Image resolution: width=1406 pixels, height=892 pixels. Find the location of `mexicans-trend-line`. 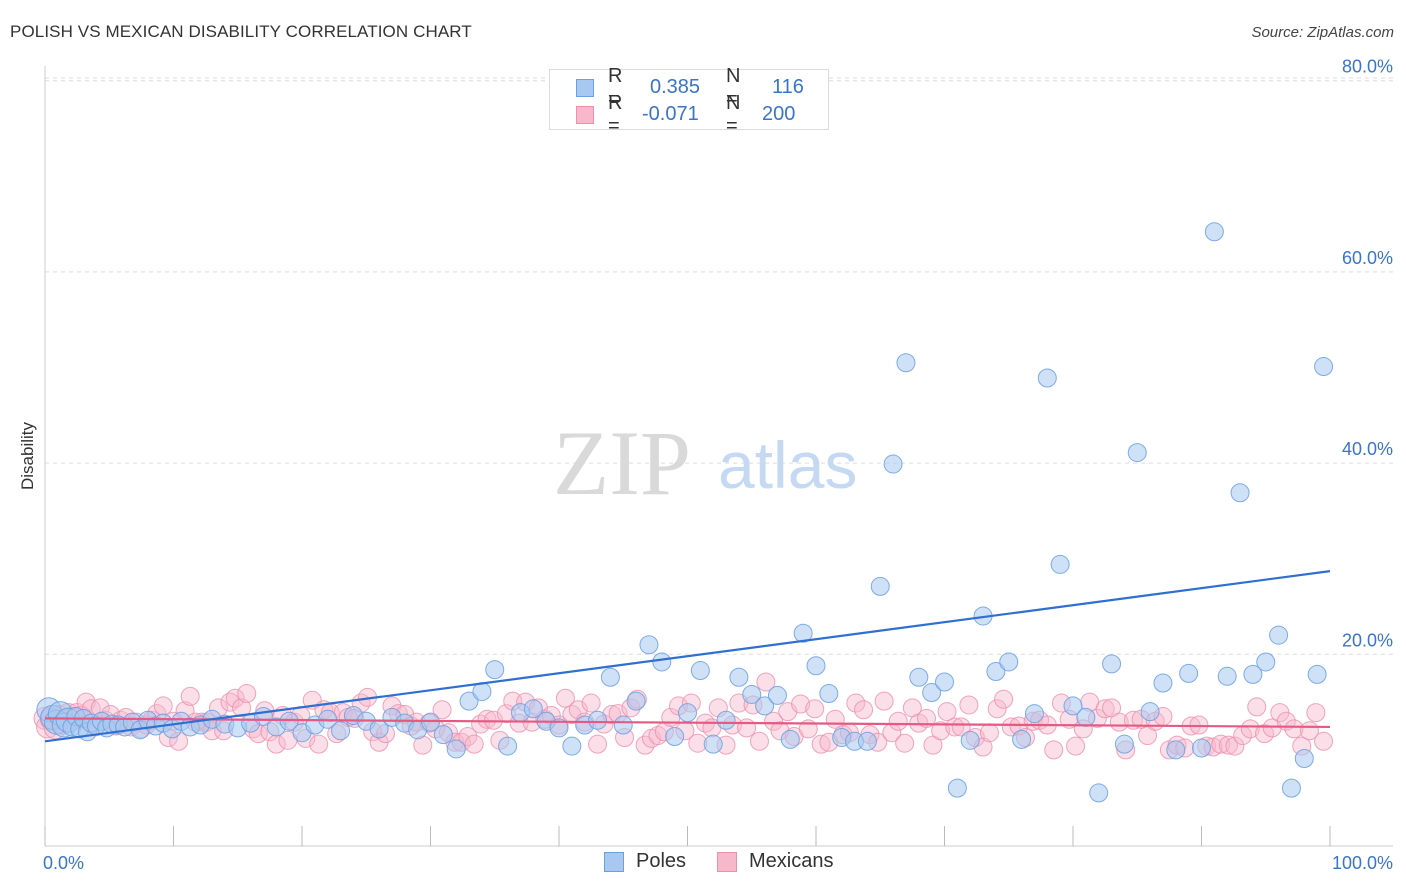

mexicans-trend-line is located at coordinates (687, 723).